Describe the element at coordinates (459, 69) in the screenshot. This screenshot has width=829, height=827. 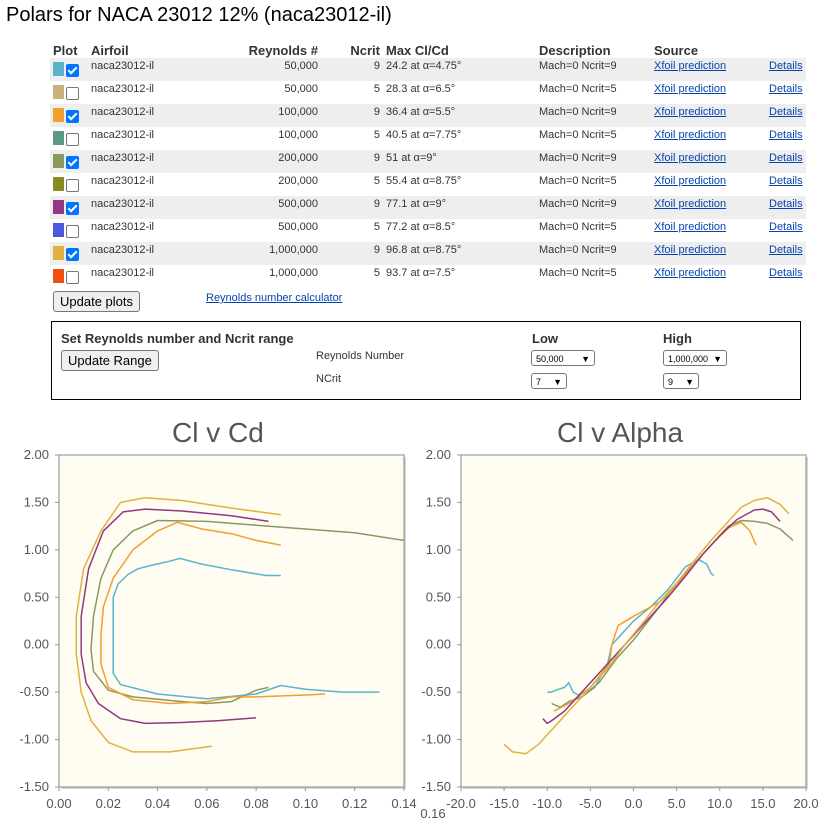
I see `max-clcd-cell: 24.2 at α=4.75°` at that location.